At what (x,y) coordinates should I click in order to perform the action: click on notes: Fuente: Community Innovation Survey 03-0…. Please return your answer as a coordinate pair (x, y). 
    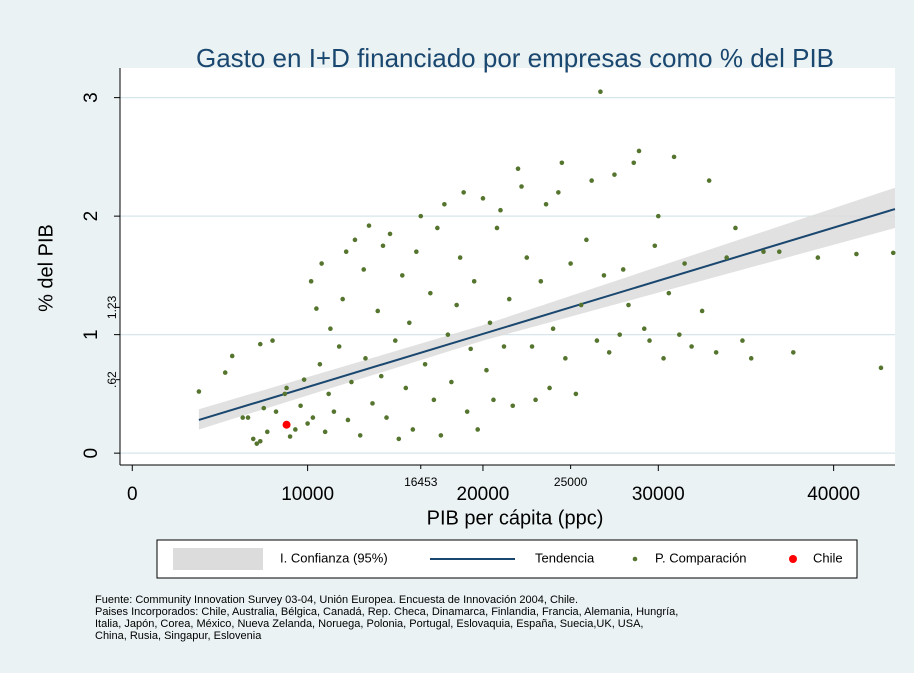
    Looking at the image, I should click on (386, 618).